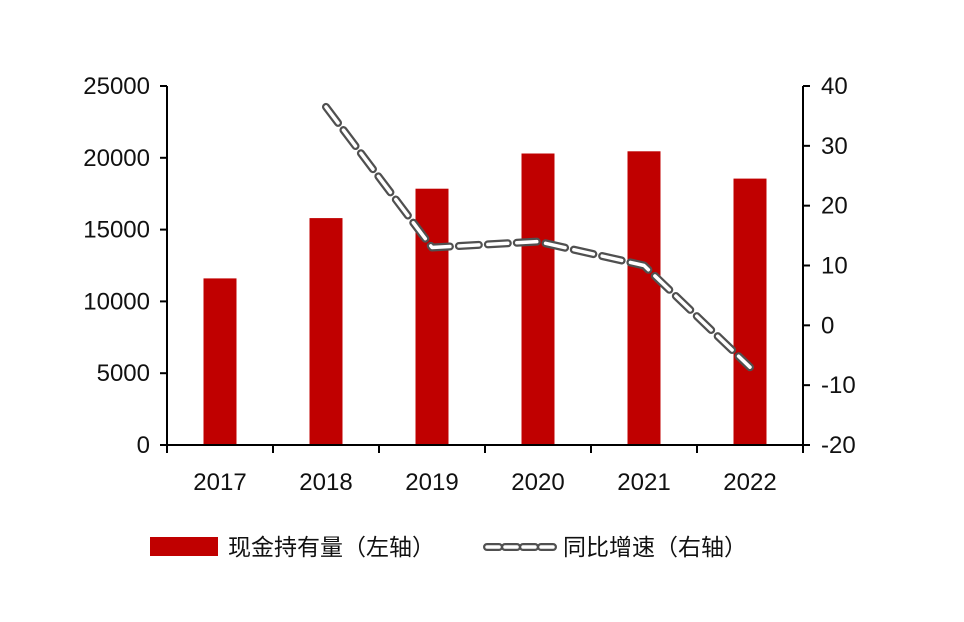 The width and height of the screenshot is (964, 622). What do you see at coordinates (655, 548) in the screenshot?
I see `legend-line-label: 同比增速（右轴）` at bounding box center [655, 548].